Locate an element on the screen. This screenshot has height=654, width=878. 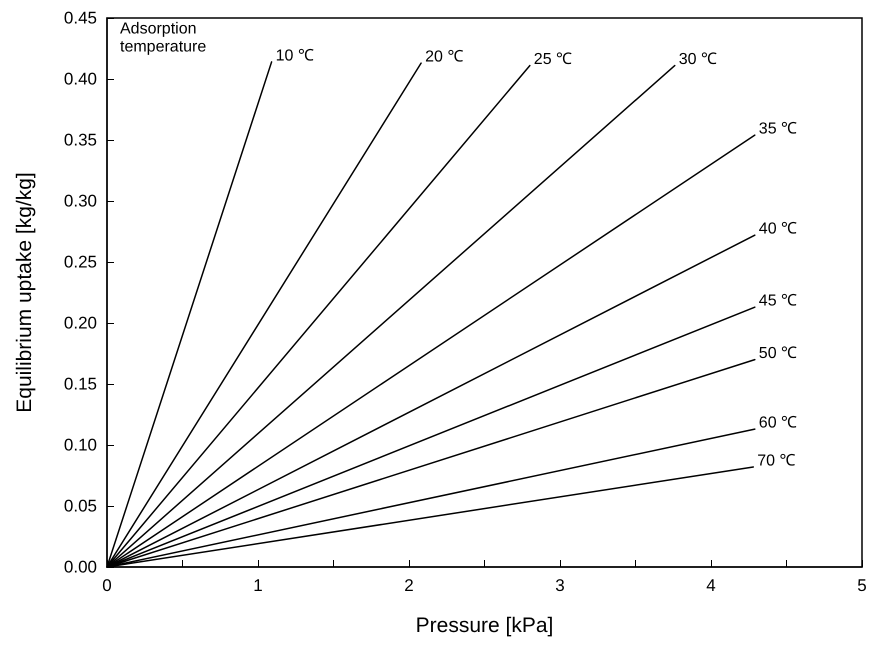
x-tick-label: 4 is located at coordinates (711, 585).